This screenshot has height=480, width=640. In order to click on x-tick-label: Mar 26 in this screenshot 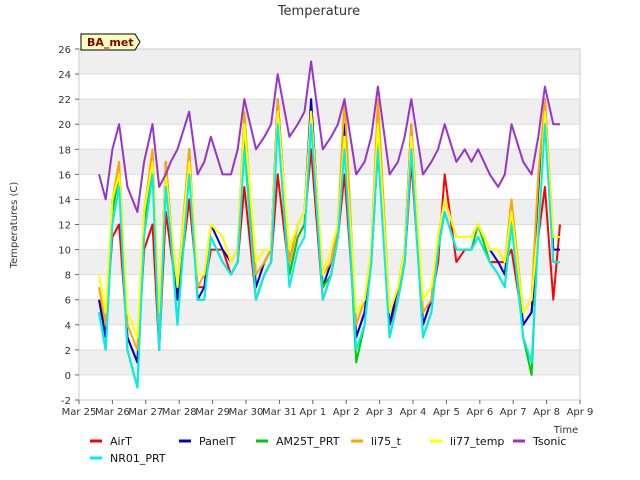, I will do `click(112, 412)`.